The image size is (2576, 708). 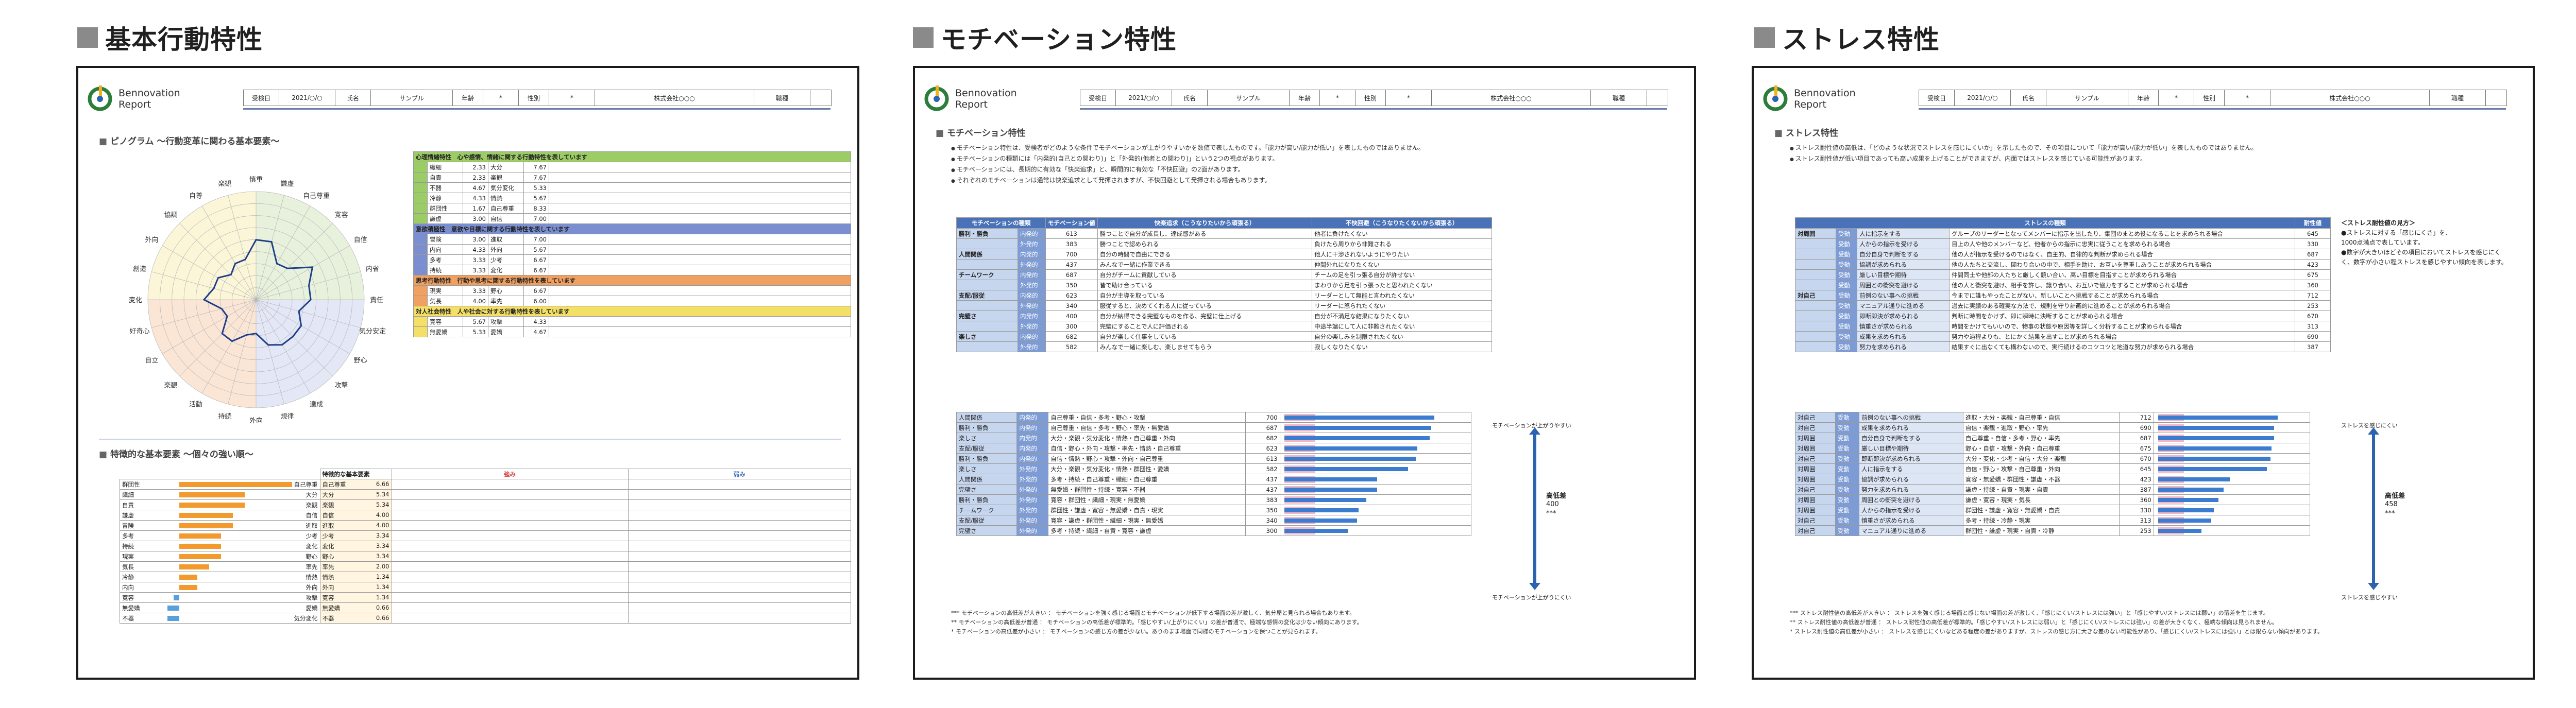 What do you see at coordinates (1205, 336) in the screenshot?
I see `pleasure-desc: 自分が楽しく仕事をしている` at bounding box center [1205, 336].